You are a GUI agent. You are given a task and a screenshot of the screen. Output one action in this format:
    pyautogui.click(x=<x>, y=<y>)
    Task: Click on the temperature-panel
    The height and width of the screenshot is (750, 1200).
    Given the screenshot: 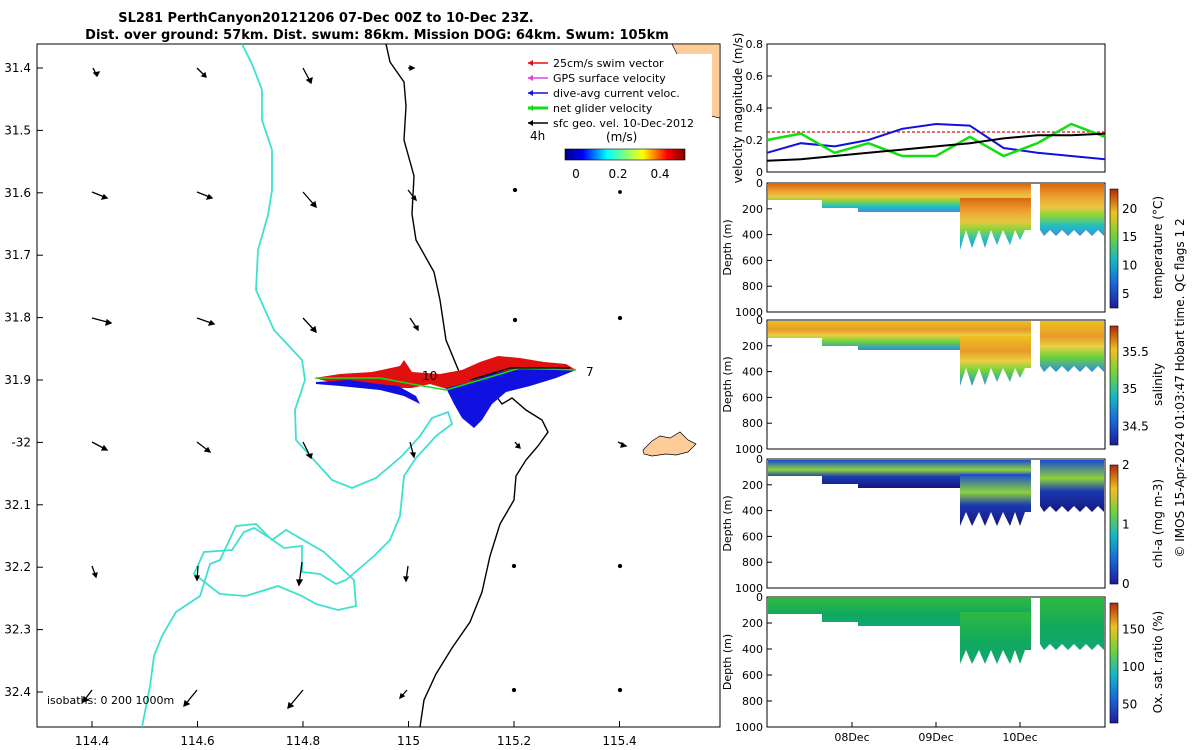 What is the action you would take?
    pyautogui.click(x=936, y=247)
    